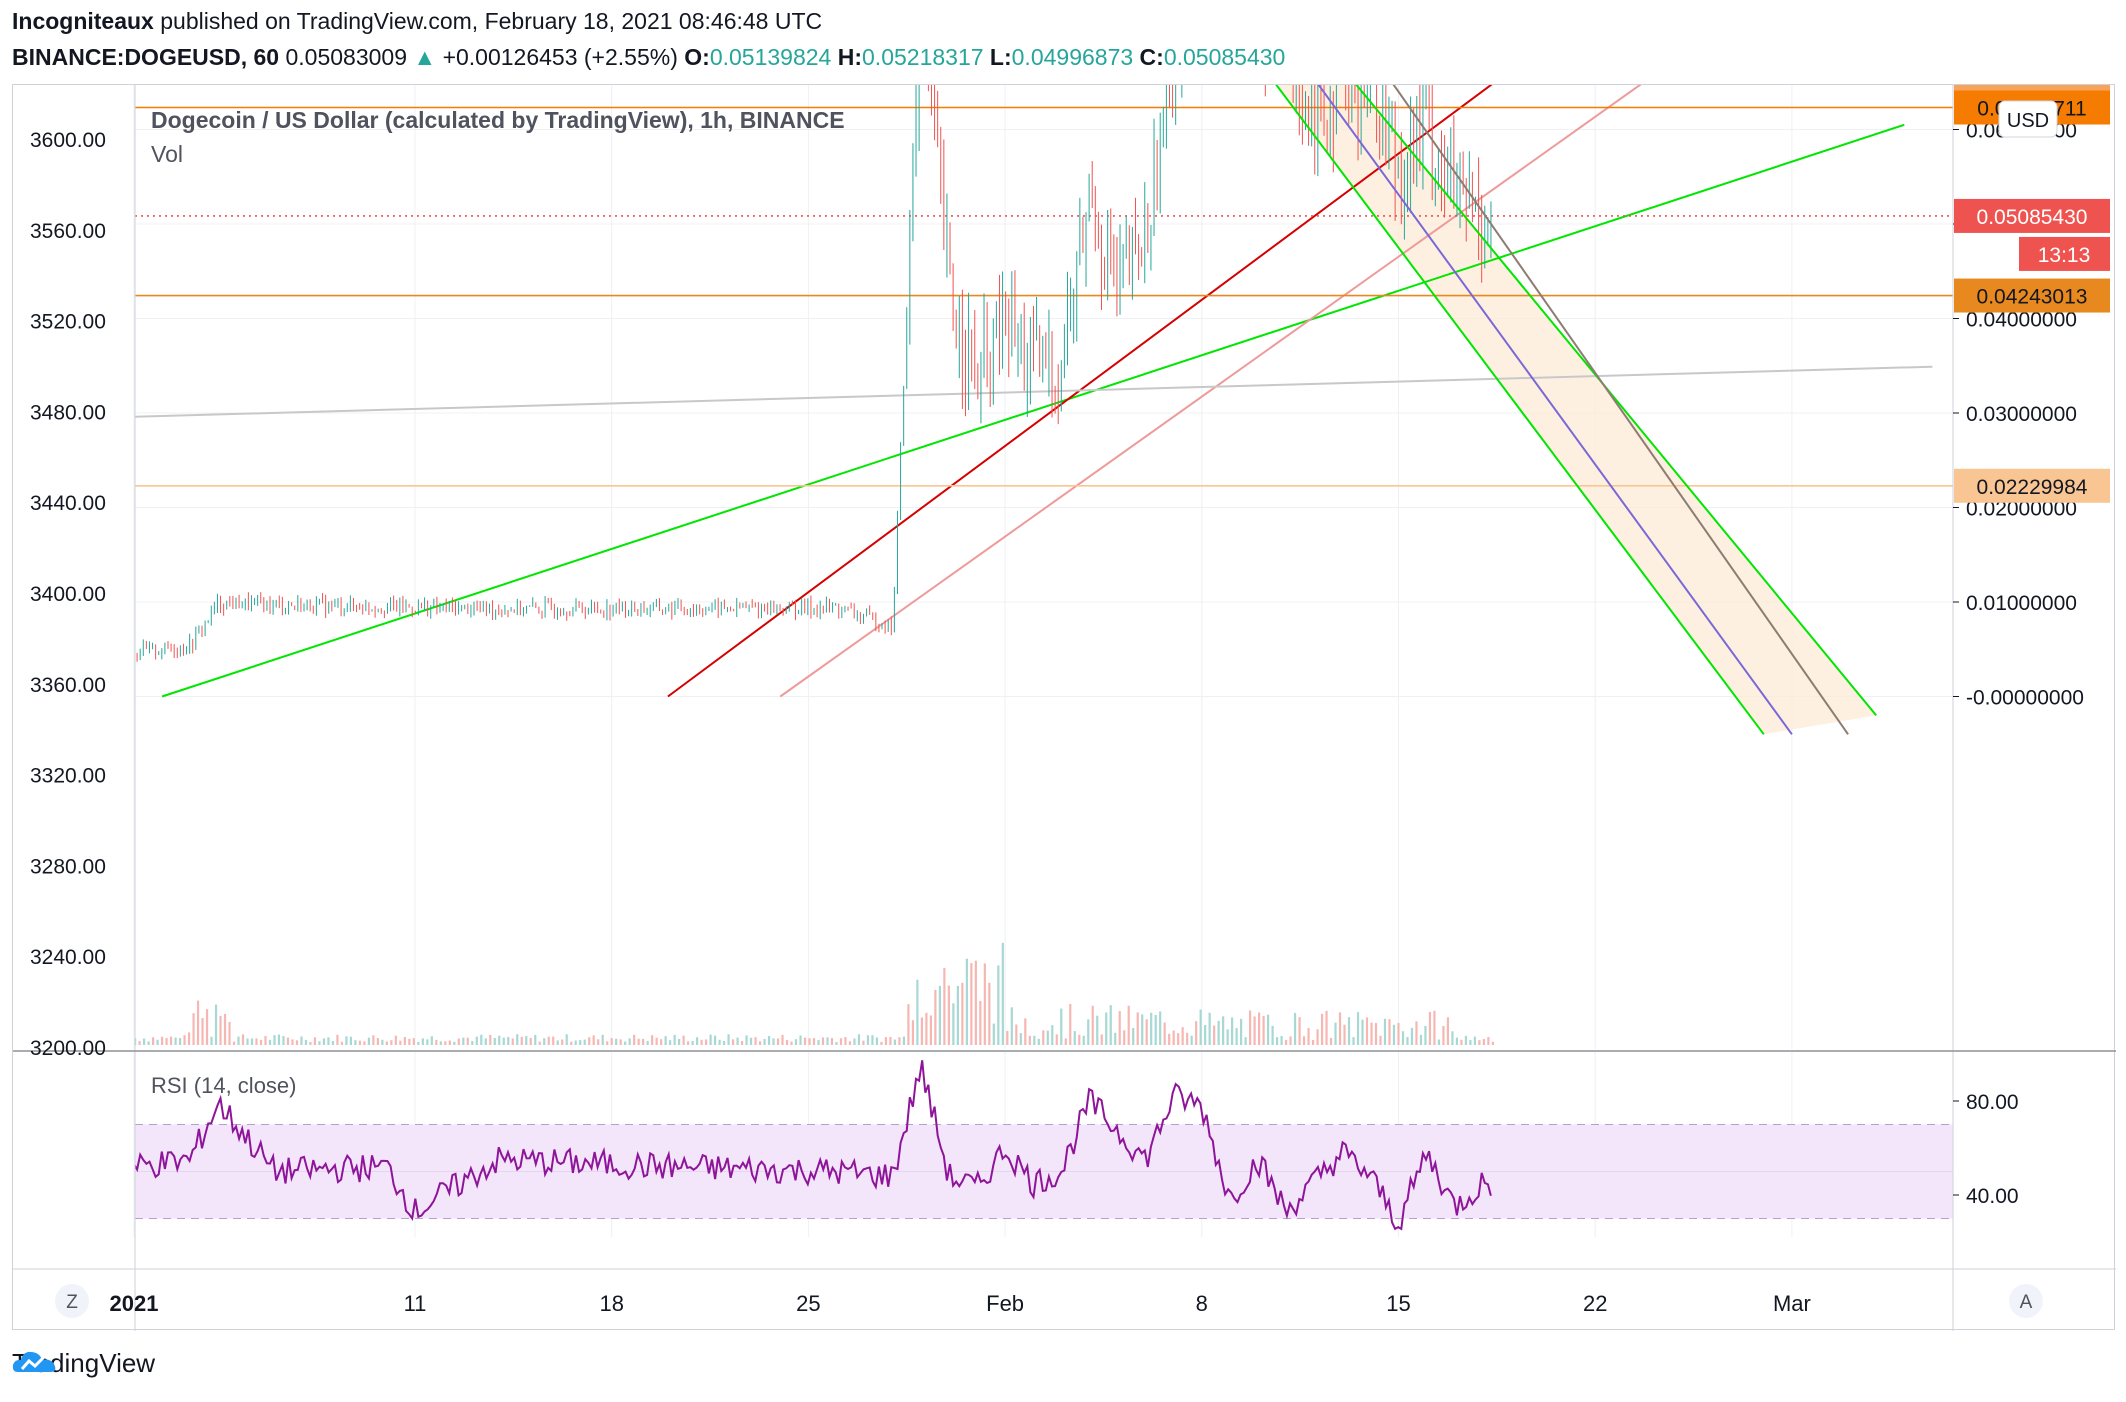  Describe the element at coordinates (1792, 1303) in the screenshot. I see `x-axis-tick: Mar` at that location.